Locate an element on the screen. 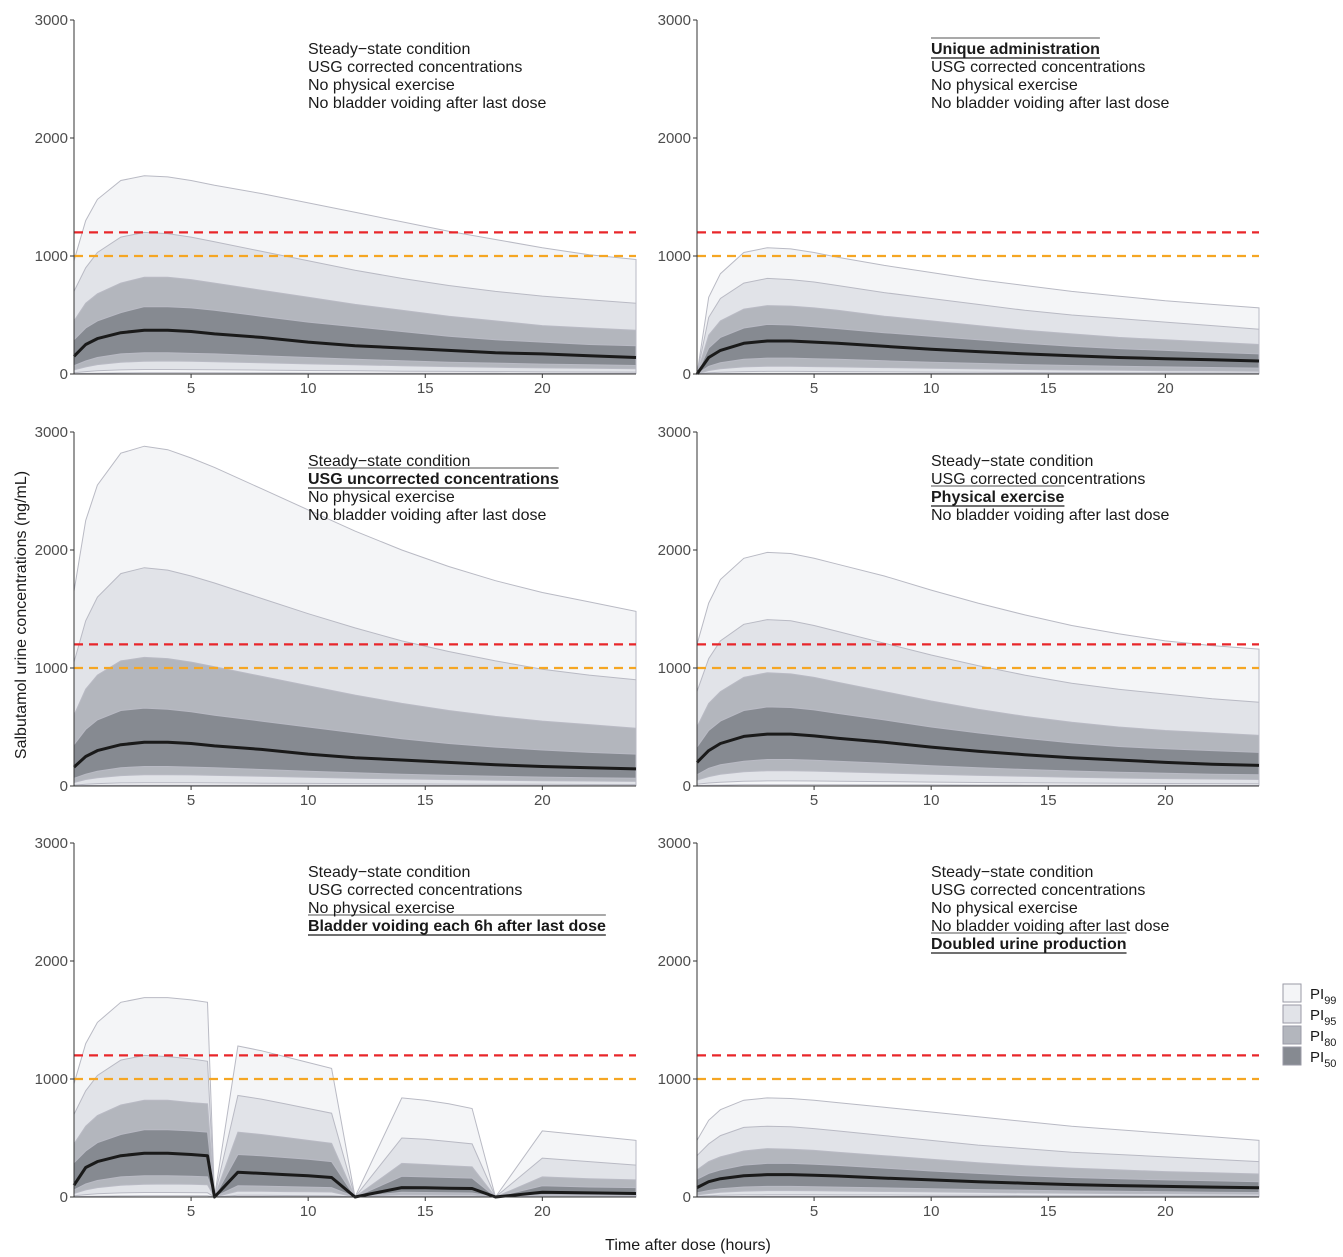  annotation-line: Bladder voiding each 6h after last dose is located at coordinates (457, 926).